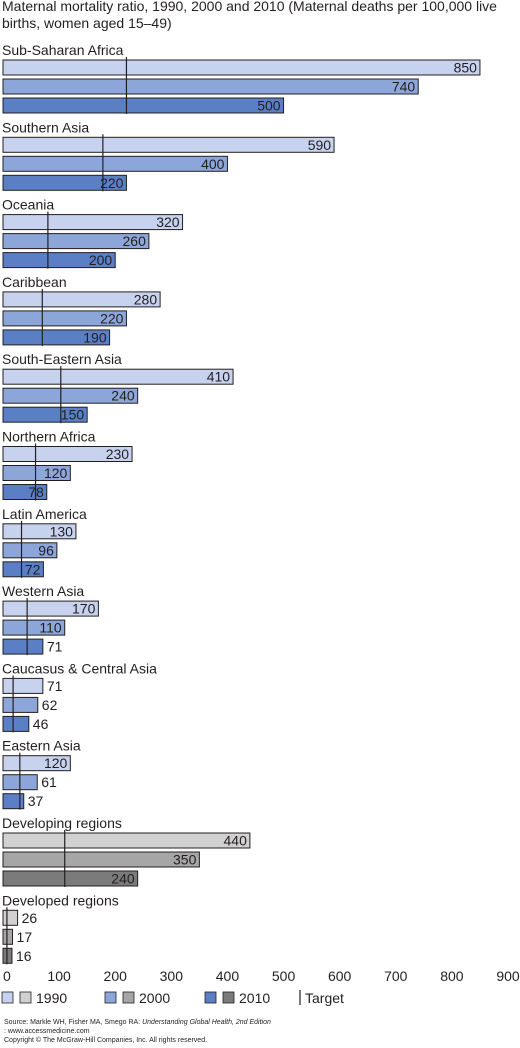 Image resolution: width=520 pixels, height=1048 pixels. Describe the element at coordinates (33, 569) in the screenshot. I see `data-label-latin-america-2010: 72` at that location.